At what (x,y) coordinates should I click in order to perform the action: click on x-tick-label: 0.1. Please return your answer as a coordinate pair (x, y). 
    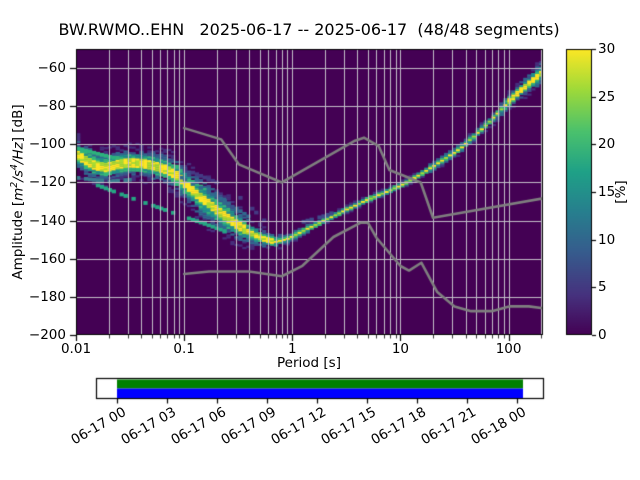
    Looking at the image, I should click on (184, 349).